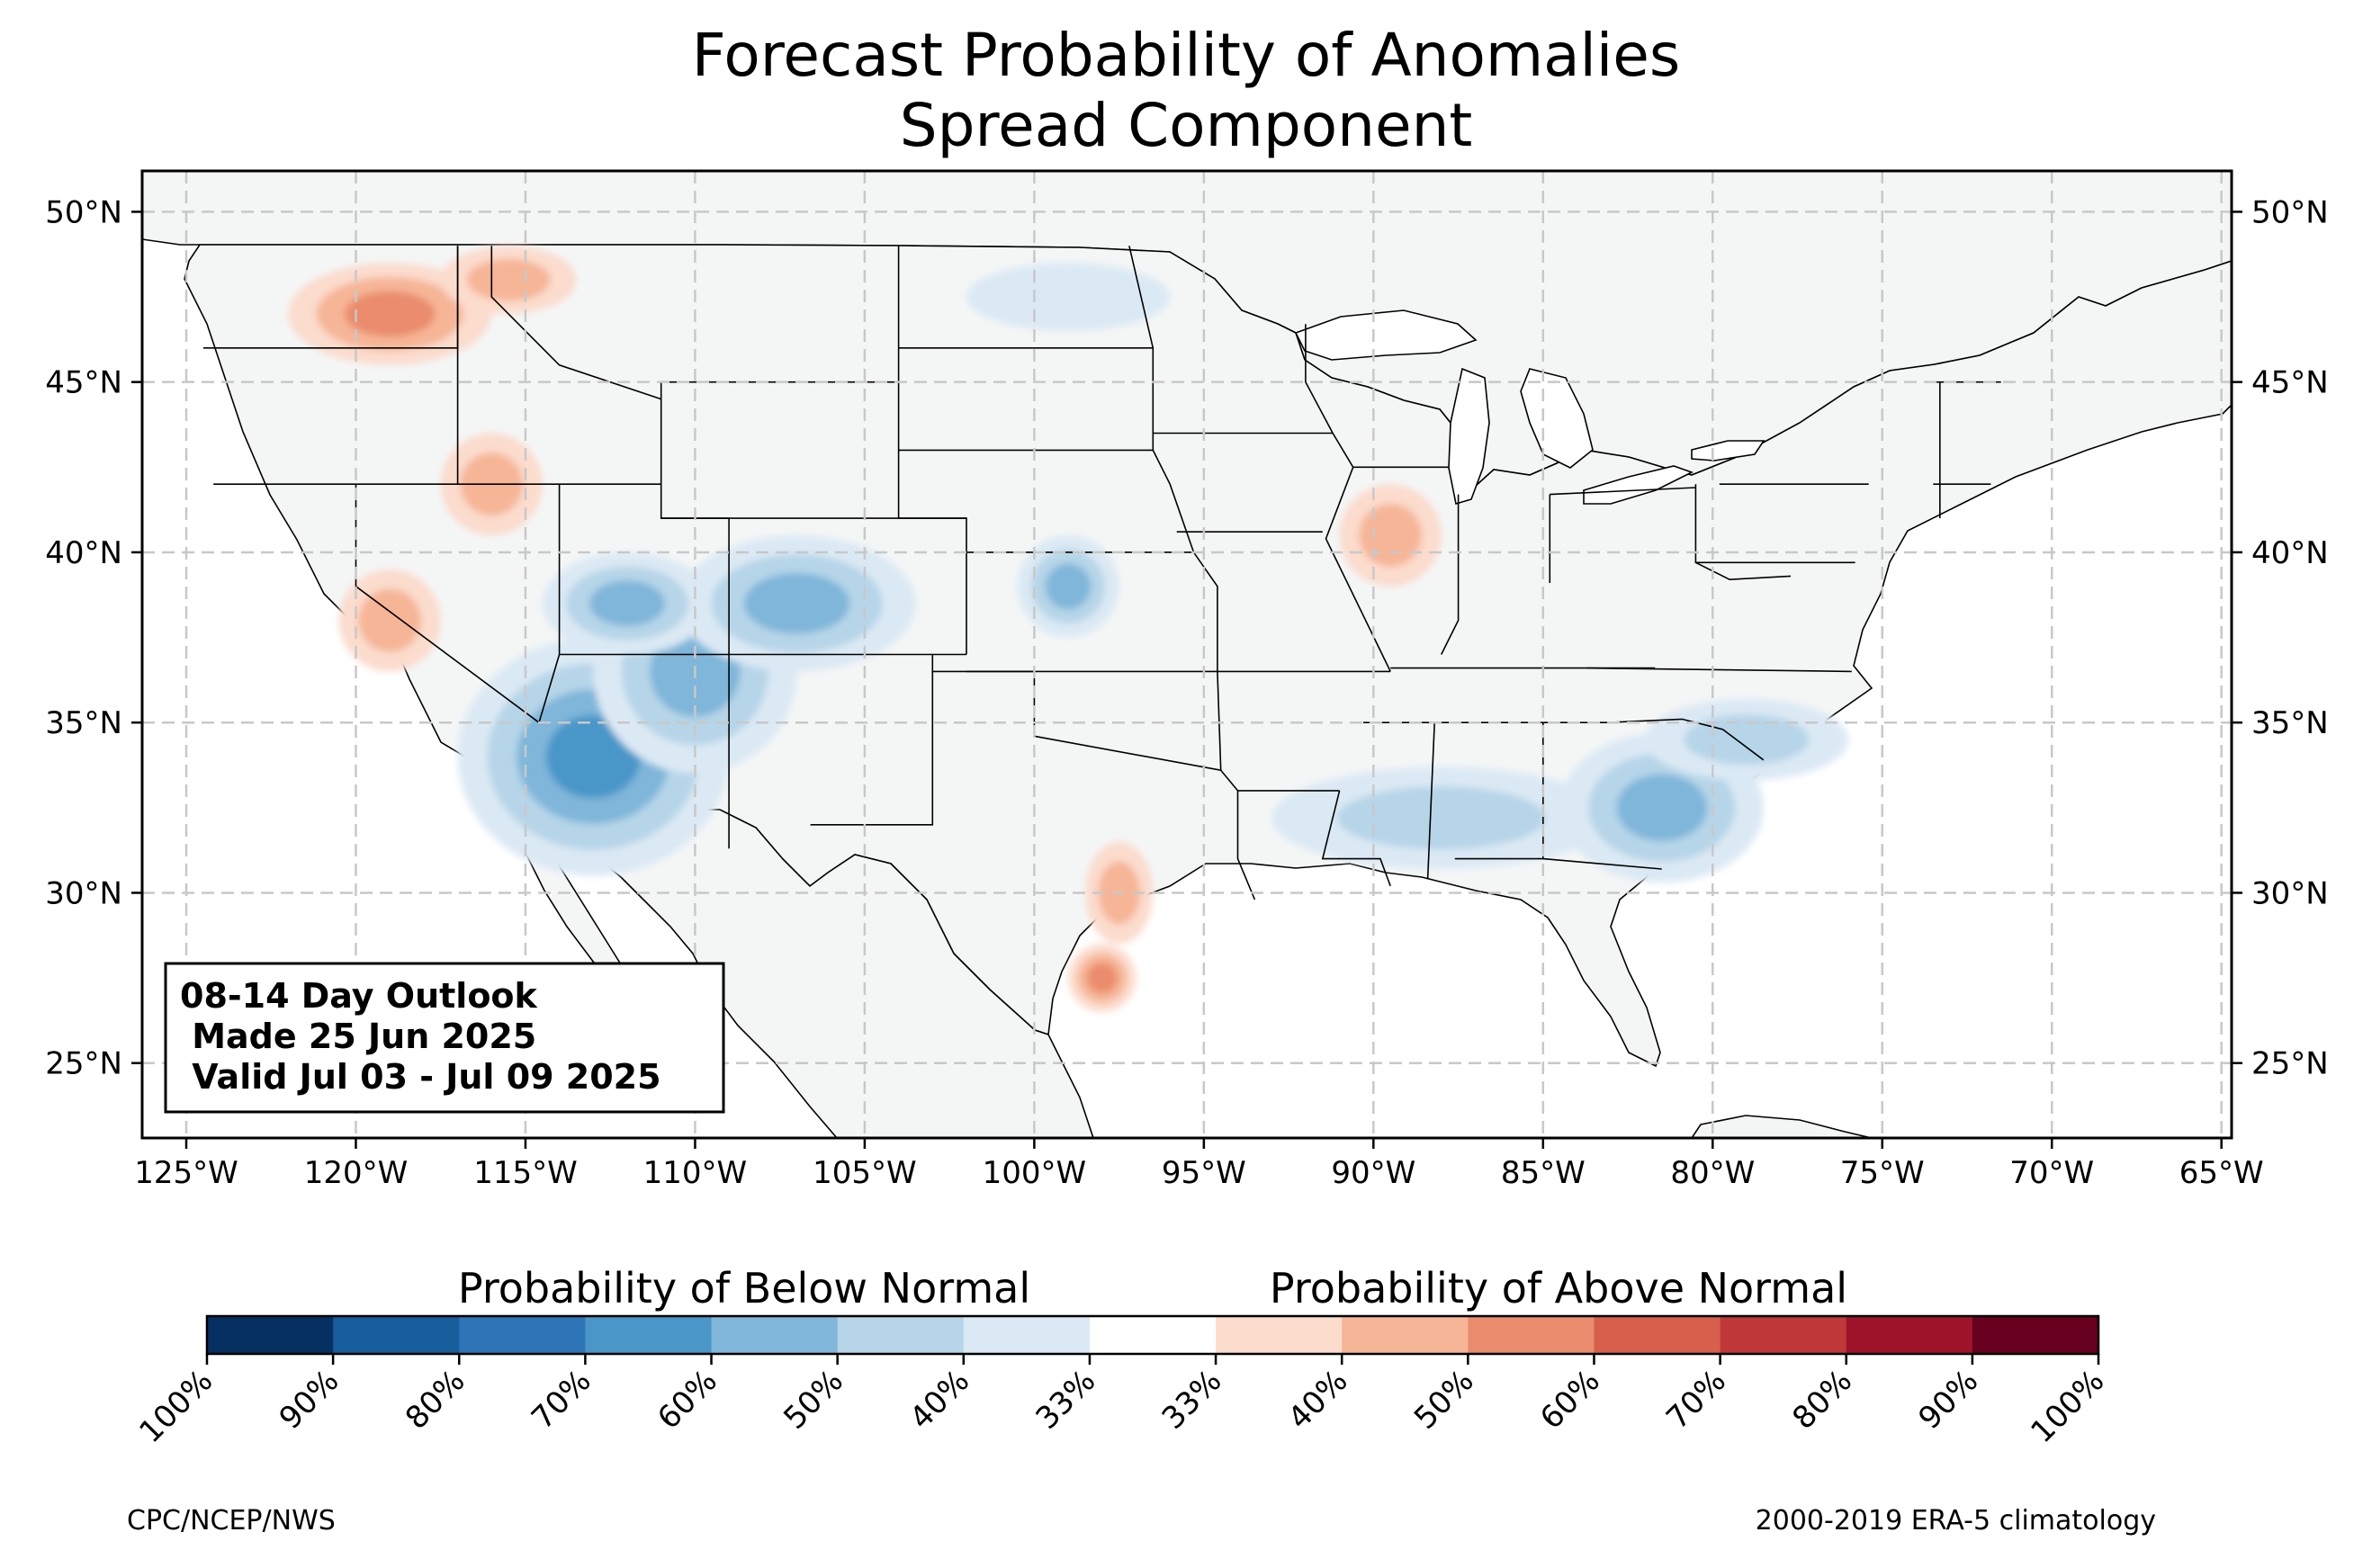  Describe the element at coordinates (1822, 1400) in the screenshot. I see `colorbar-tick-label-14: 80%` at that location.